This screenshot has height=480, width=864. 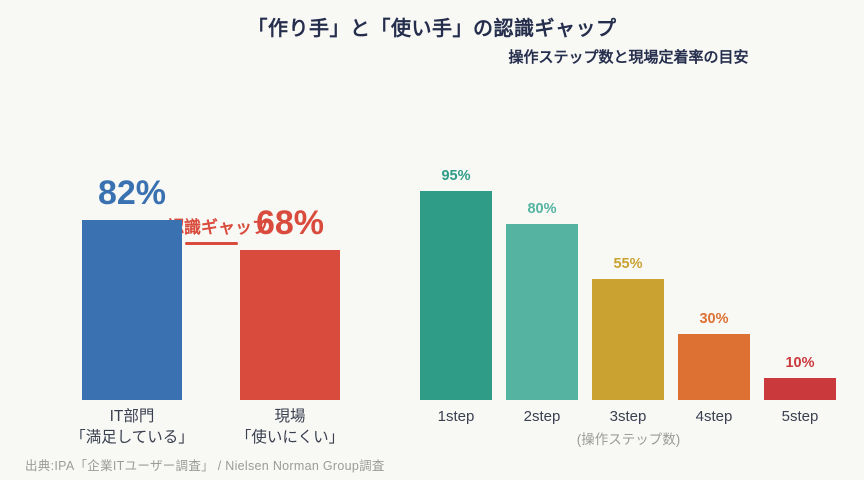 What do you see at coordinates (628, 57) in the screenshot?
I see `step-chart-subtitle: 操作ステップ数と現場定着率の目安` at bounding box center [628, 57].